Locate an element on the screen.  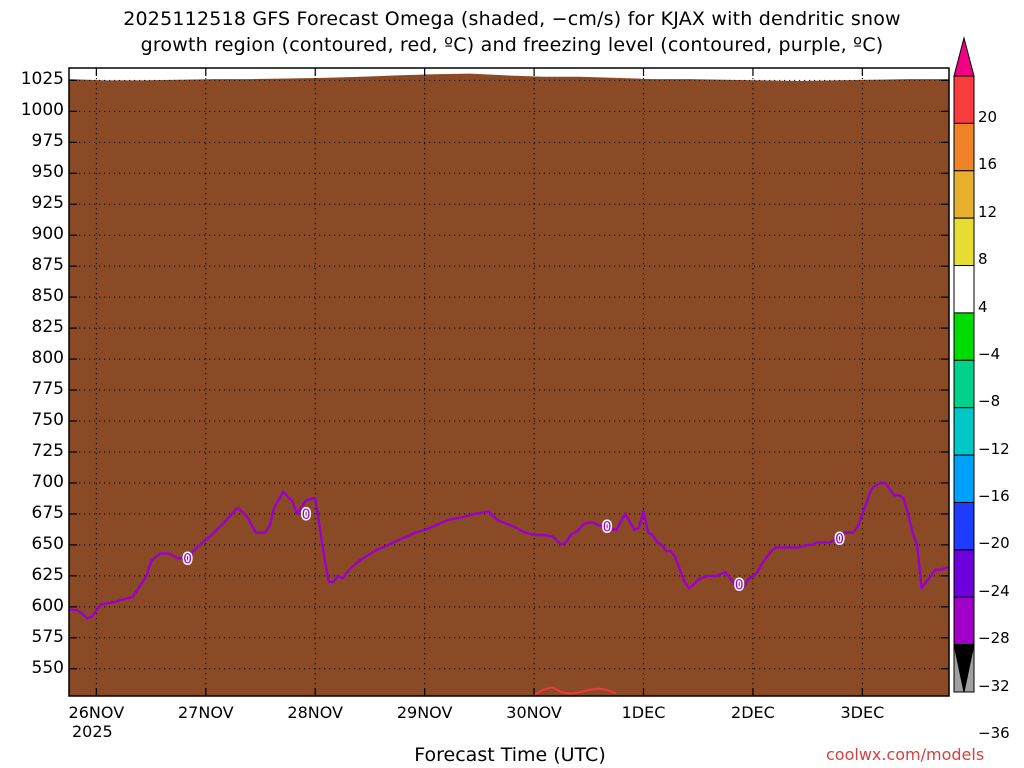
colorbar-label-12: −32 is located at coordinates (994, 685).